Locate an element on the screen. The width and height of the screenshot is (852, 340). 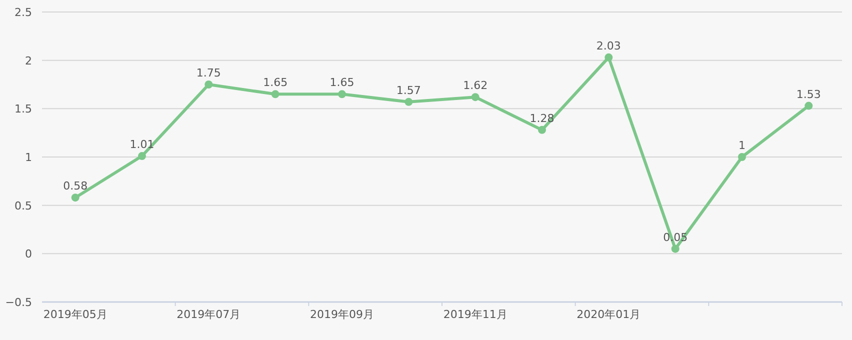
y-tick-label: 2.5 is located at coordinates (23, 12).